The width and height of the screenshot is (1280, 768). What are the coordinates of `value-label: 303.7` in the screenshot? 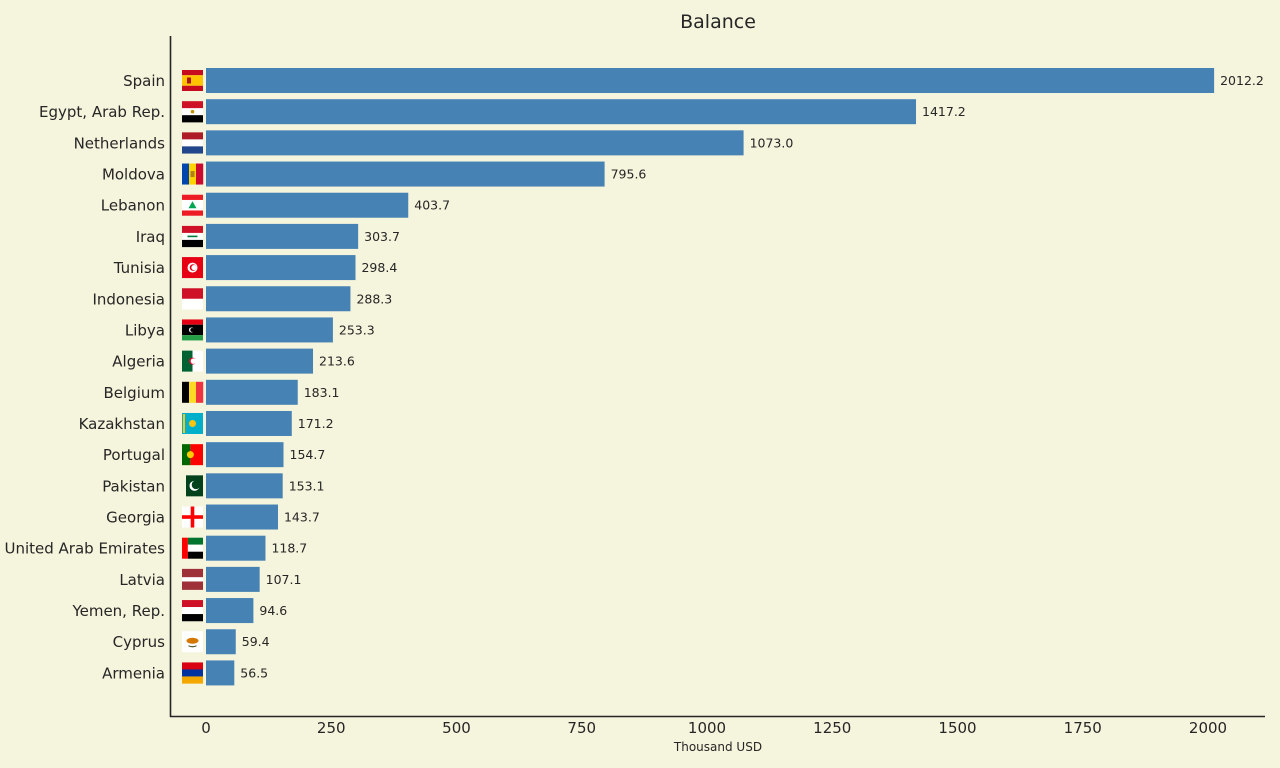 It's located at (382, 236).